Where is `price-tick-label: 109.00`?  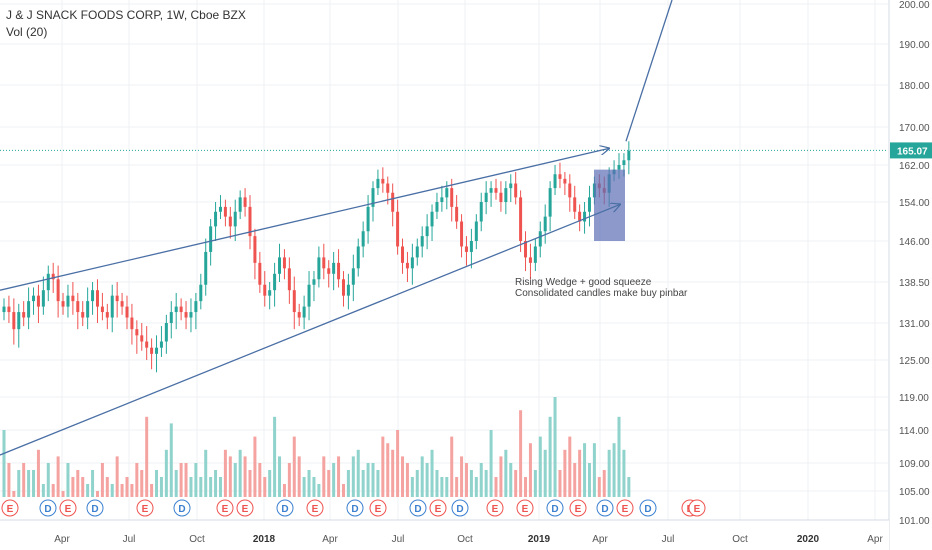
price-tick-label: 109.00 is located at coordinates (914, 464).